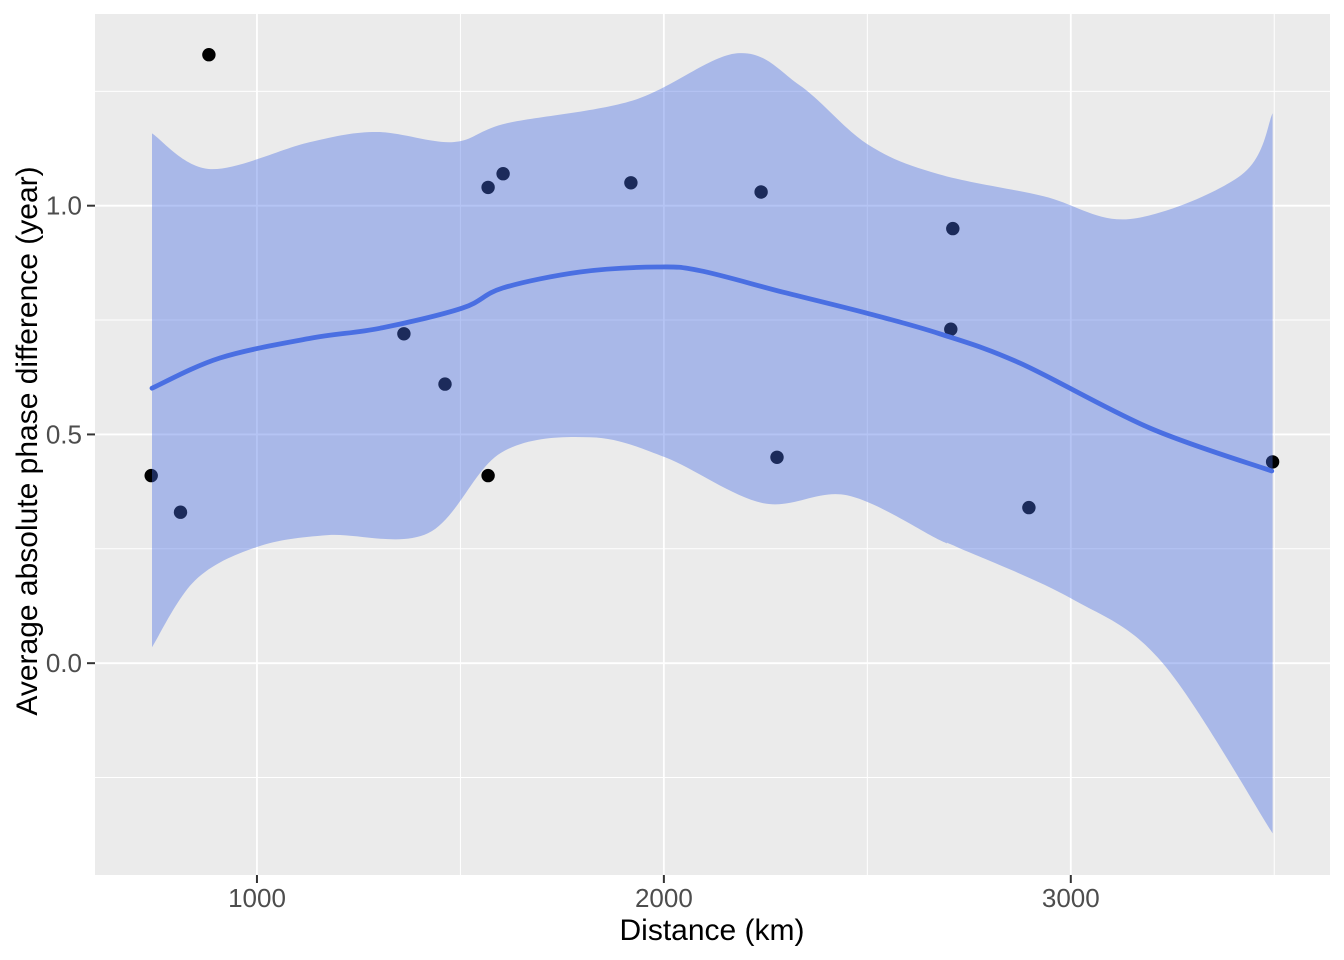  I want to click on y-tick-label: 0.5, so click(64, 434).